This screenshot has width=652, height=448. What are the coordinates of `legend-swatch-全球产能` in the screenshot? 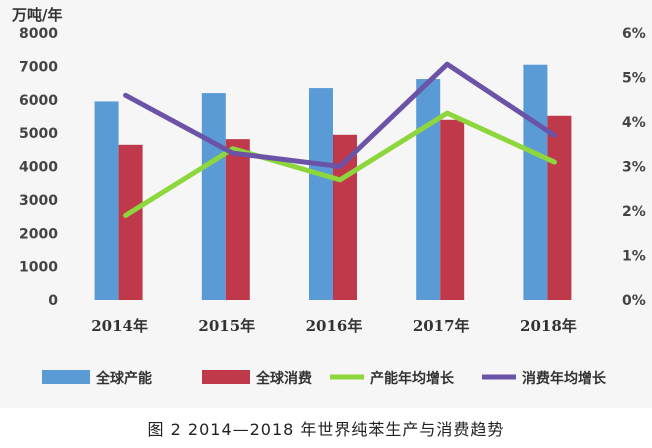 It's located at (66, 377).